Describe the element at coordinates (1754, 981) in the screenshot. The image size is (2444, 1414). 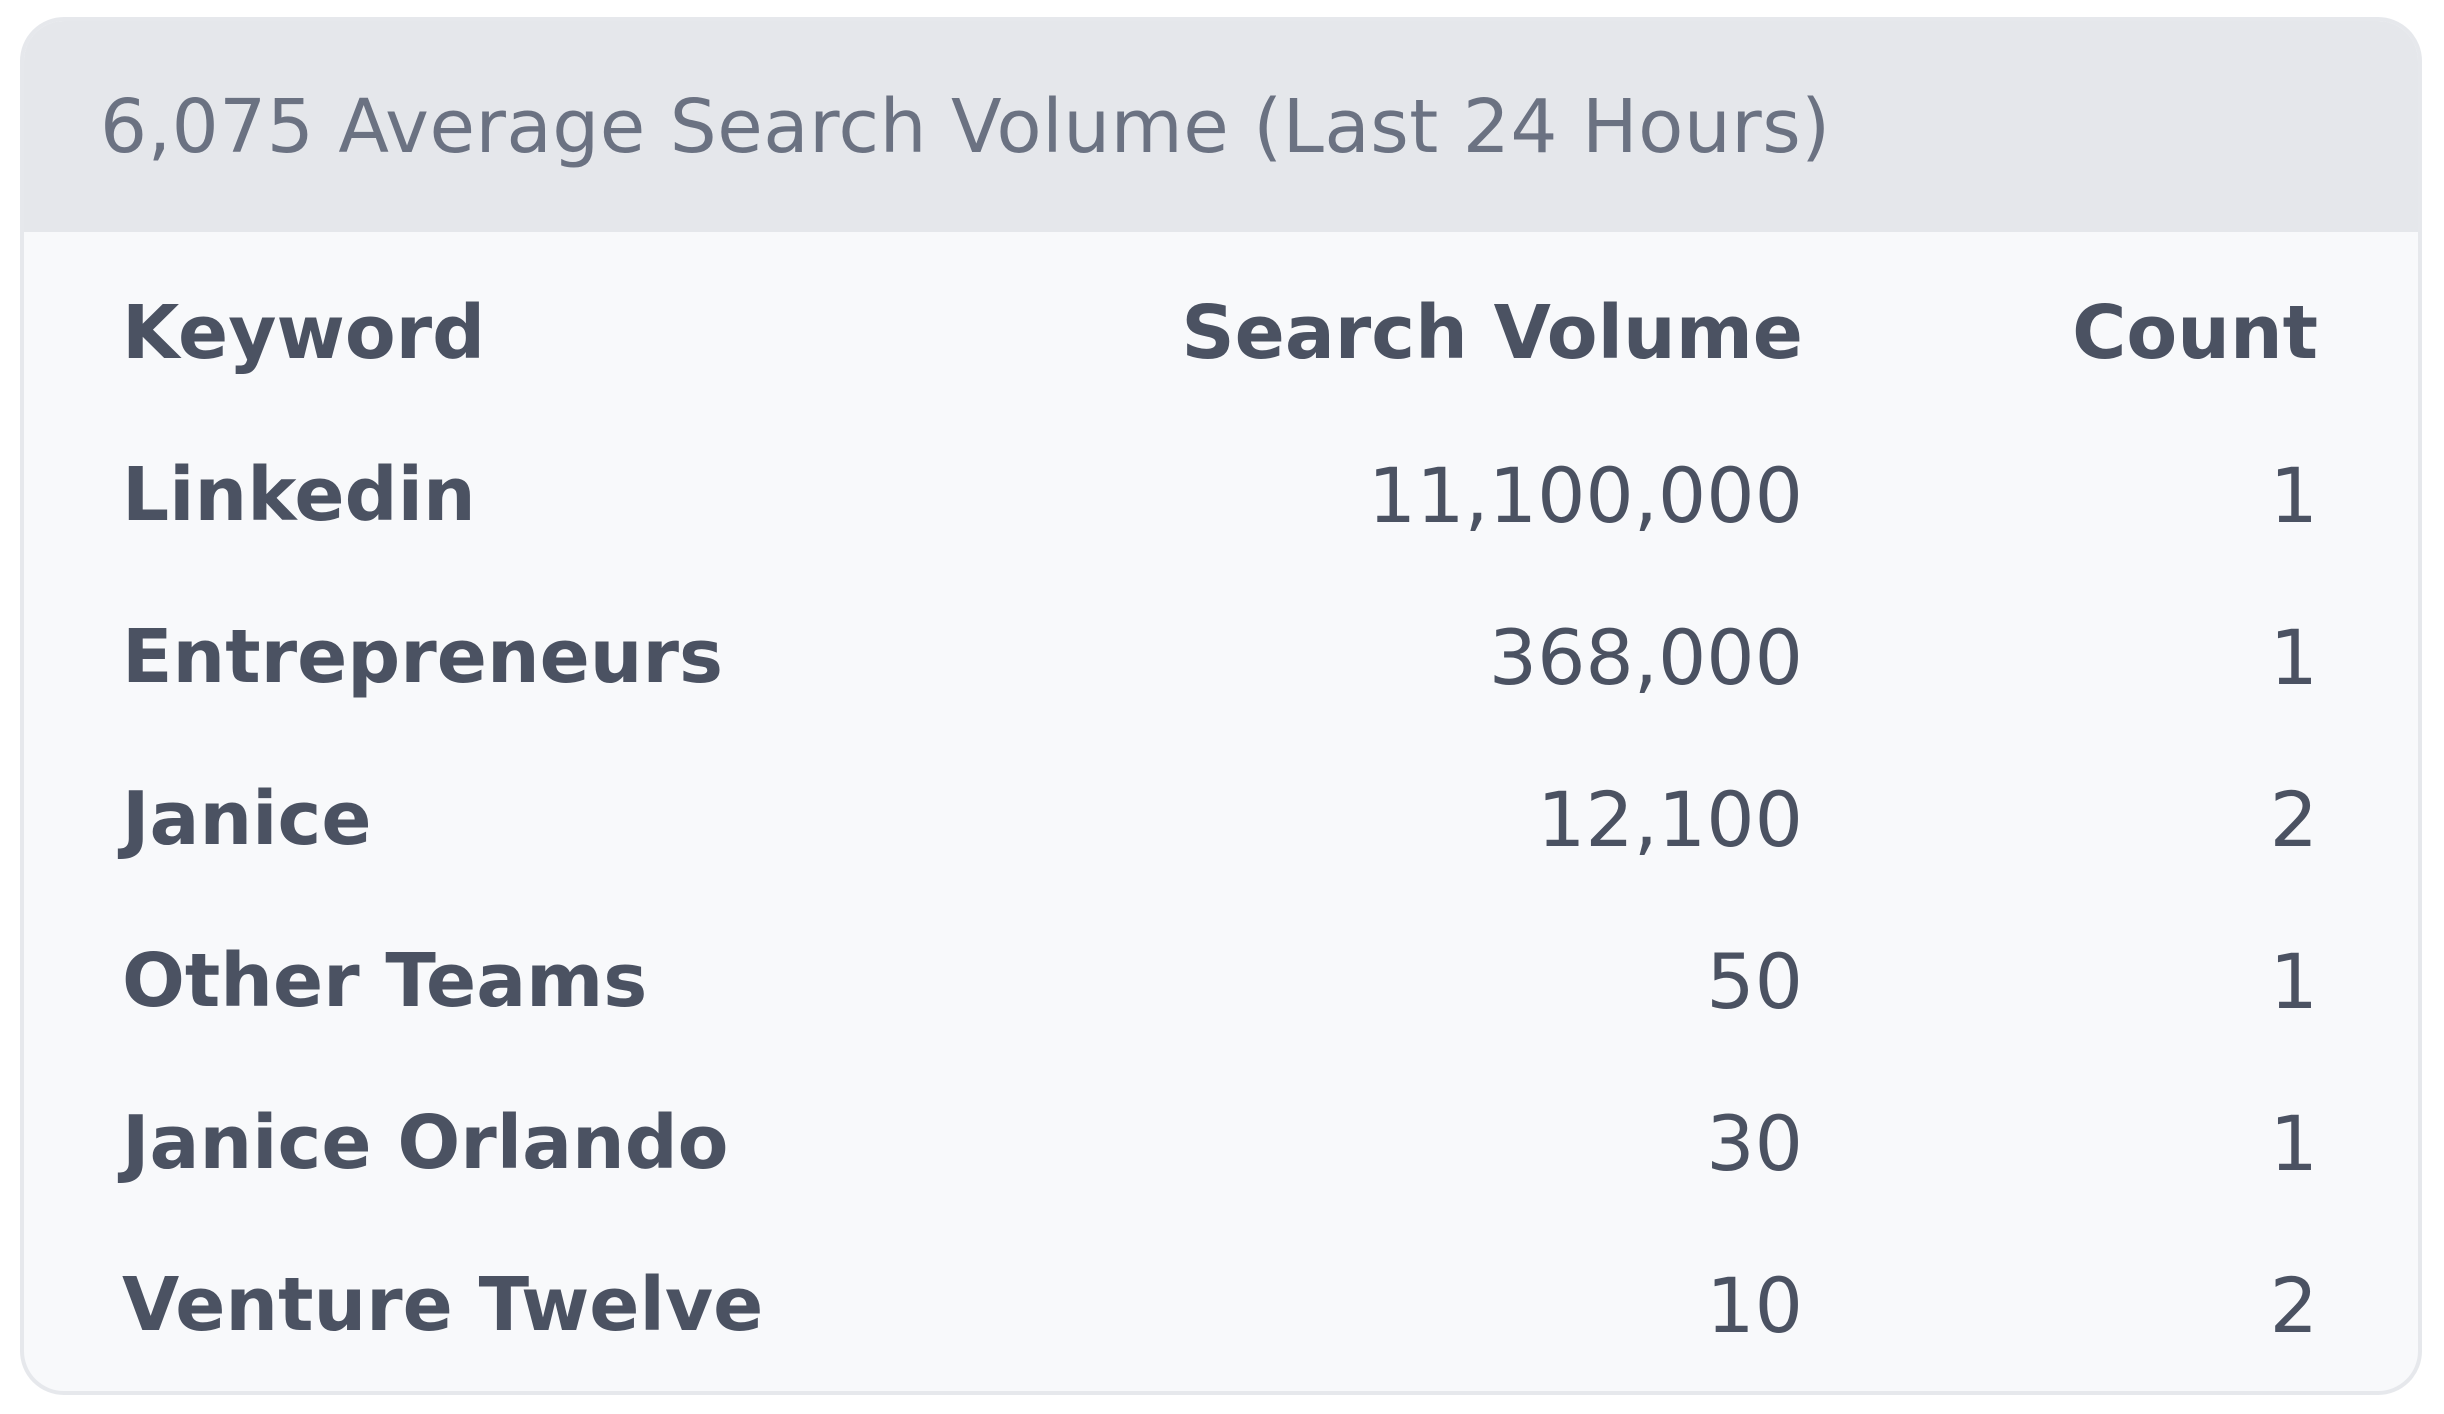
I see `search-volume-cell: 50` at that location.